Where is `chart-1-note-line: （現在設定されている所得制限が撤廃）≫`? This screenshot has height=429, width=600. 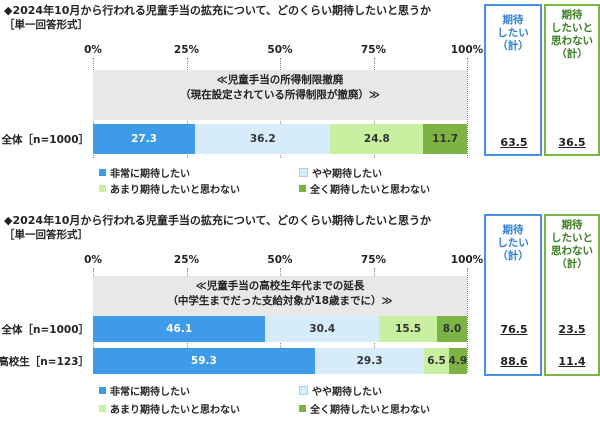 chart-1-note-line: （現在設定されている所得制限が撤廃）≫ is located at coordinates (280, 95).